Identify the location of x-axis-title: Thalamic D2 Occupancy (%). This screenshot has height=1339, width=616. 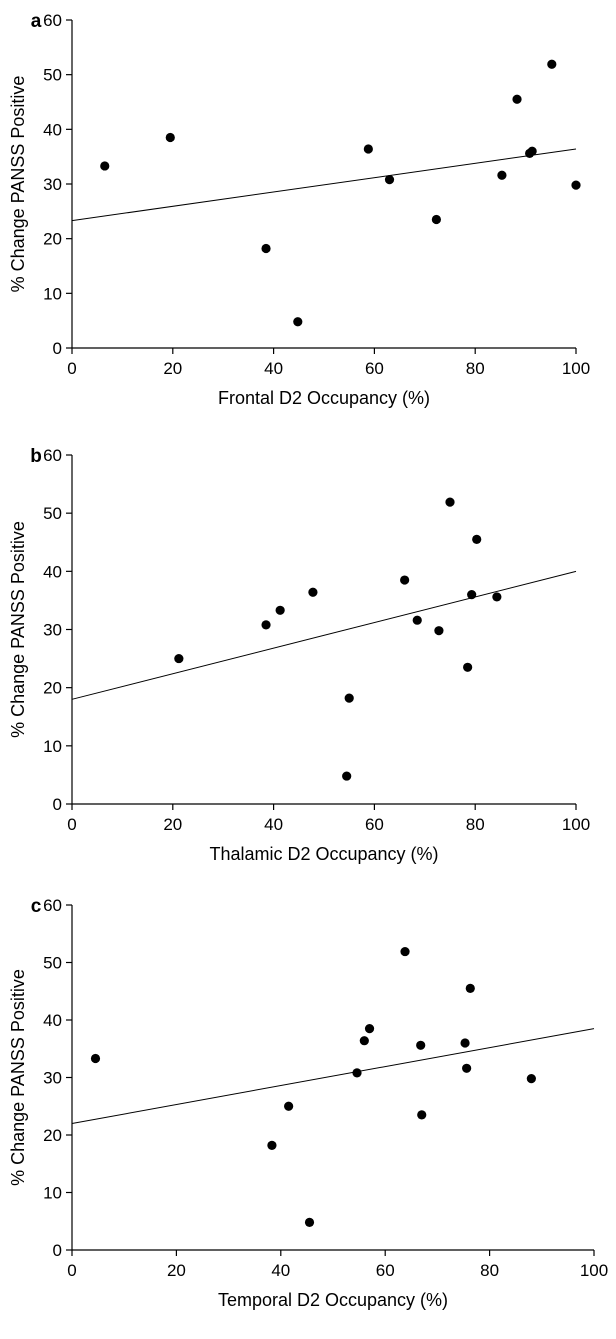
(323, 854).